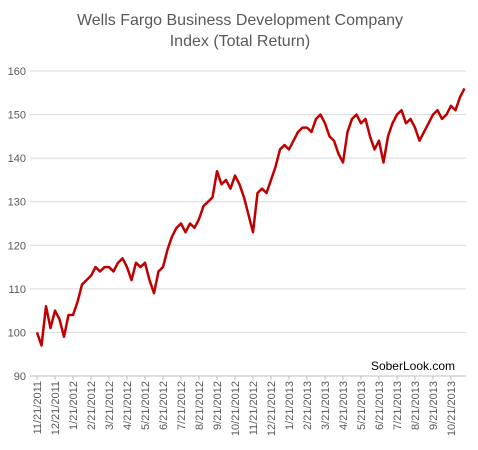 The width and height of the screenshot is (478, 450). I want to click on x-tick-label: 1/21/2013, so click(290, 405).